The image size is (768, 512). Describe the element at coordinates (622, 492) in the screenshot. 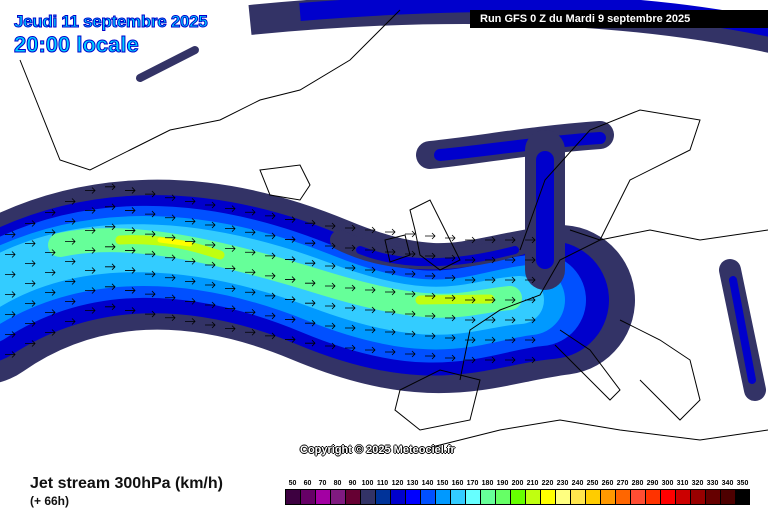

I see `legend-item: 270` at that location.